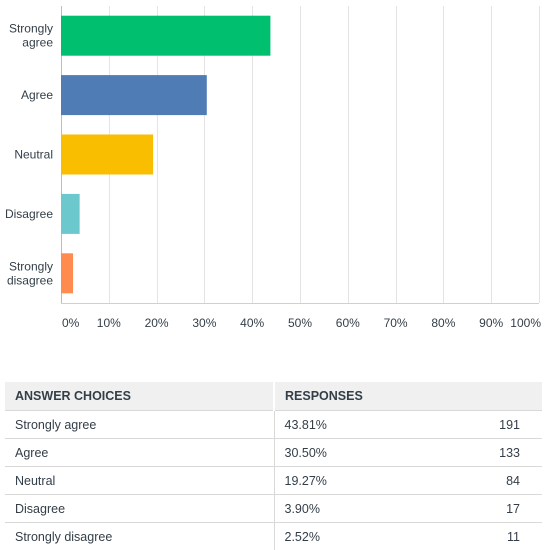 The height and width of the screenshot is (550, 547). Describe the element at coordinates (480, 508) in the screenshot. I see `row-count: 17` at that location.